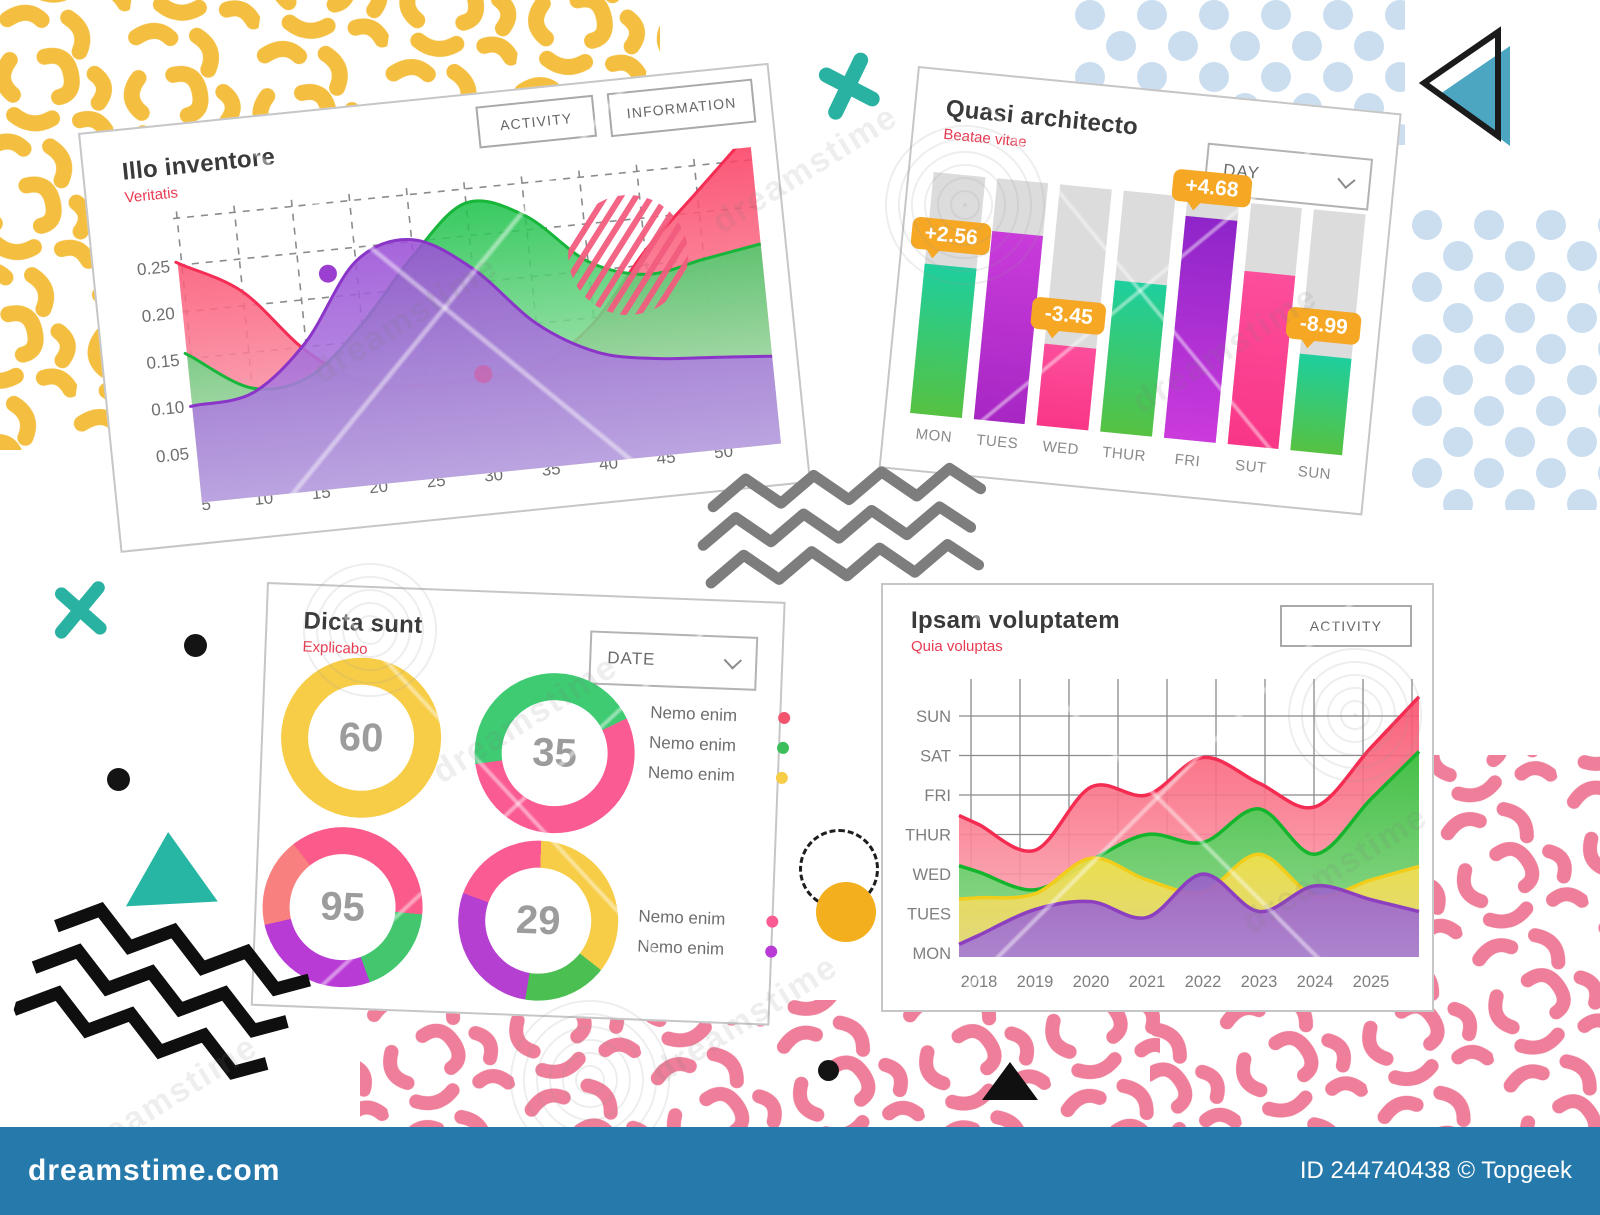 This screenshot has height=1215, width=1600. What do you see at coordinates (1015, 620) in the screenshot?
I see `page-title: Ipsam voluptatem` at bounding box center [1015, 620].